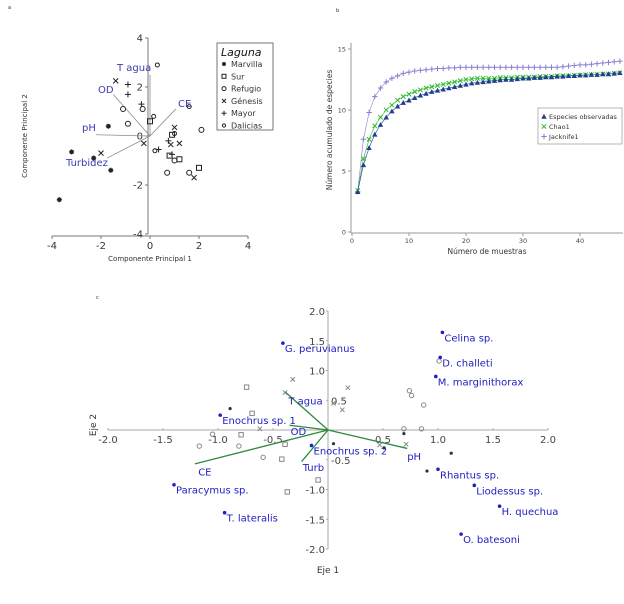  I want to click on star-marker, so click(224, 64).